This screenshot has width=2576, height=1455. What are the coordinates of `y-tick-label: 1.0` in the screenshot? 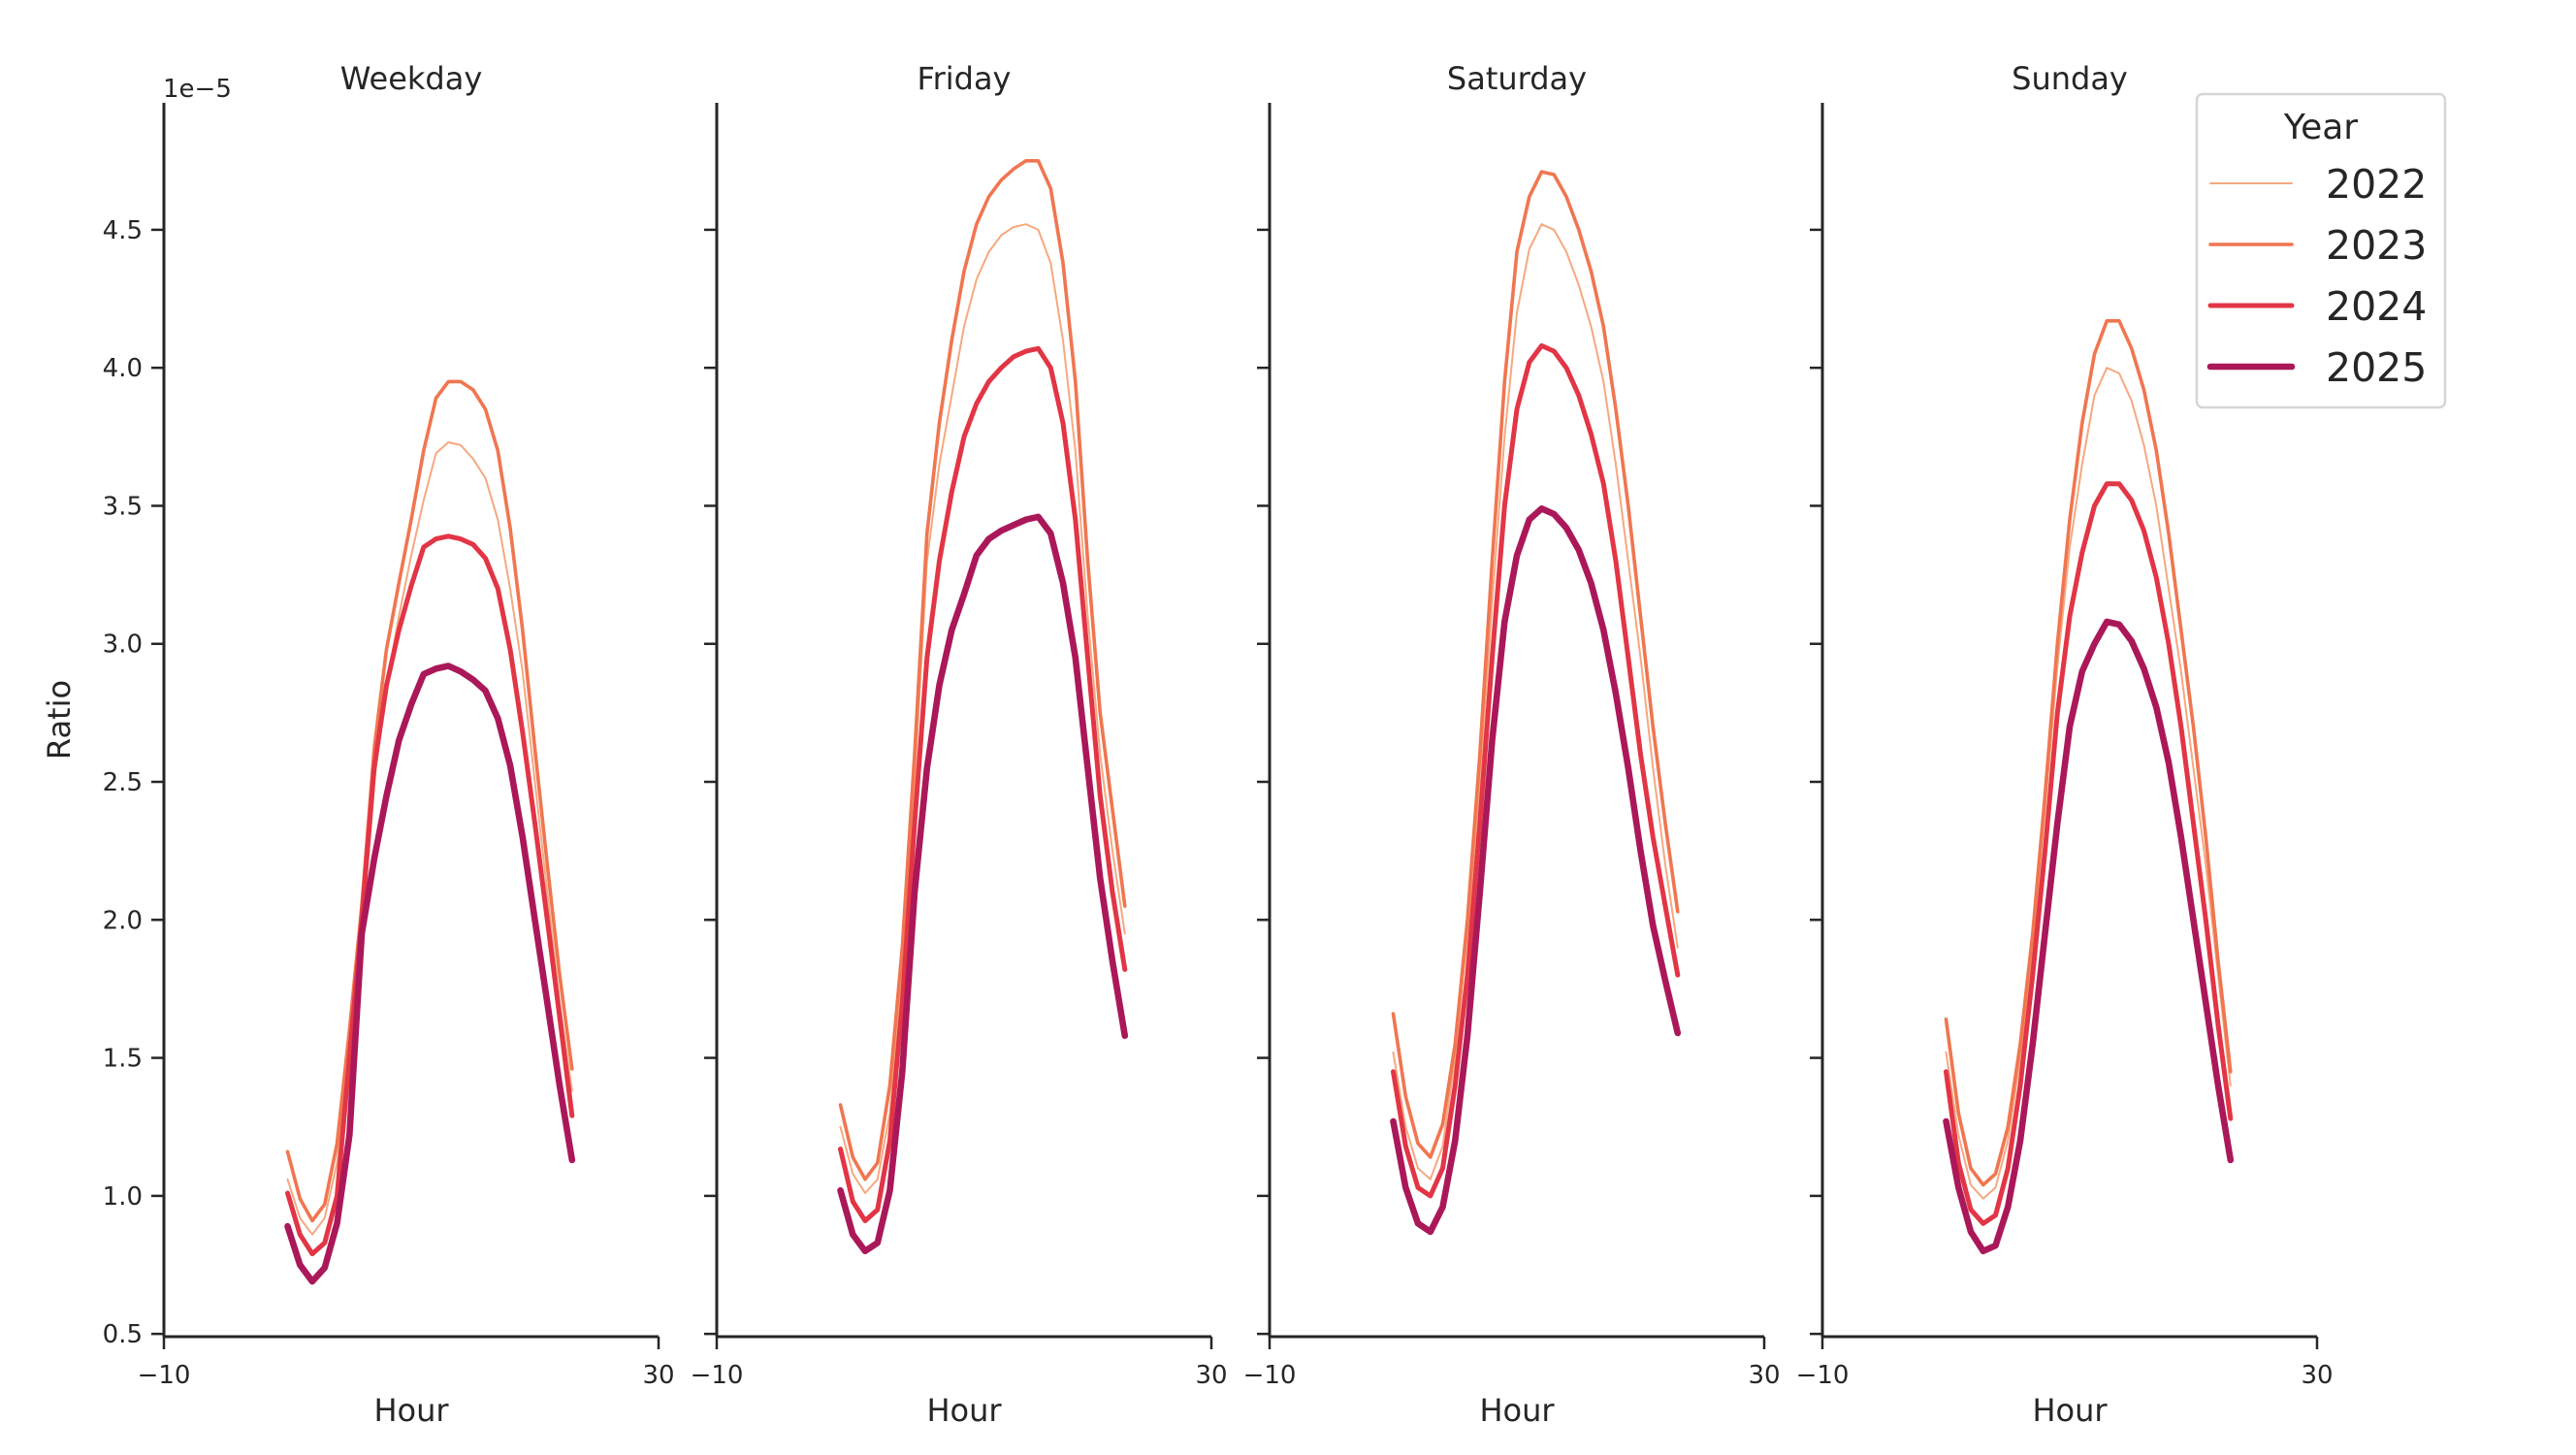 It's located at (123, 1197).